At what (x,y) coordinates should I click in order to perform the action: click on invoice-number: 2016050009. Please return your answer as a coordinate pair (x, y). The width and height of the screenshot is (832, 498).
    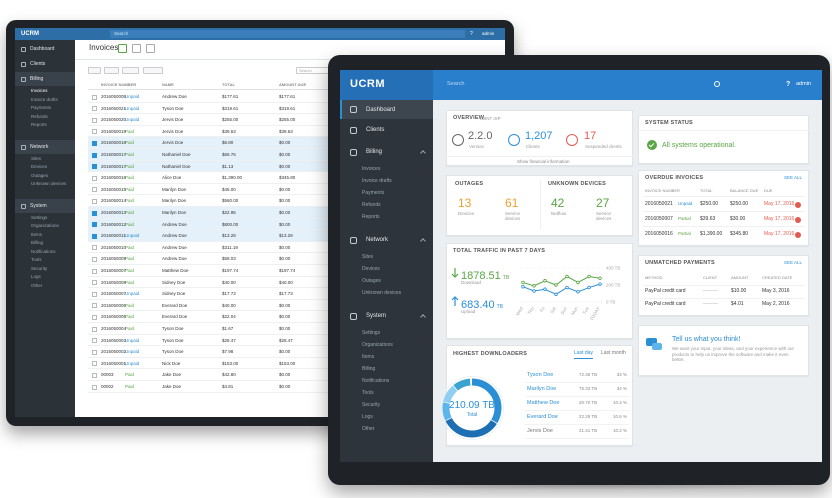
    Looking at the image, I should click on (114, 259).